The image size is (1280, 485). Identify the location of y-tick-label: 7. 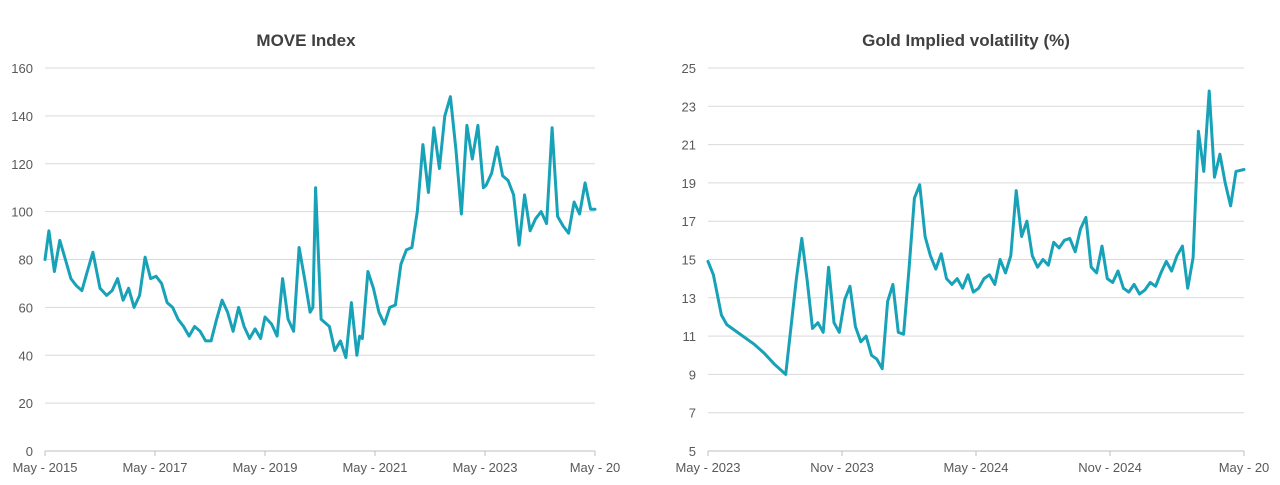
(692, 413).